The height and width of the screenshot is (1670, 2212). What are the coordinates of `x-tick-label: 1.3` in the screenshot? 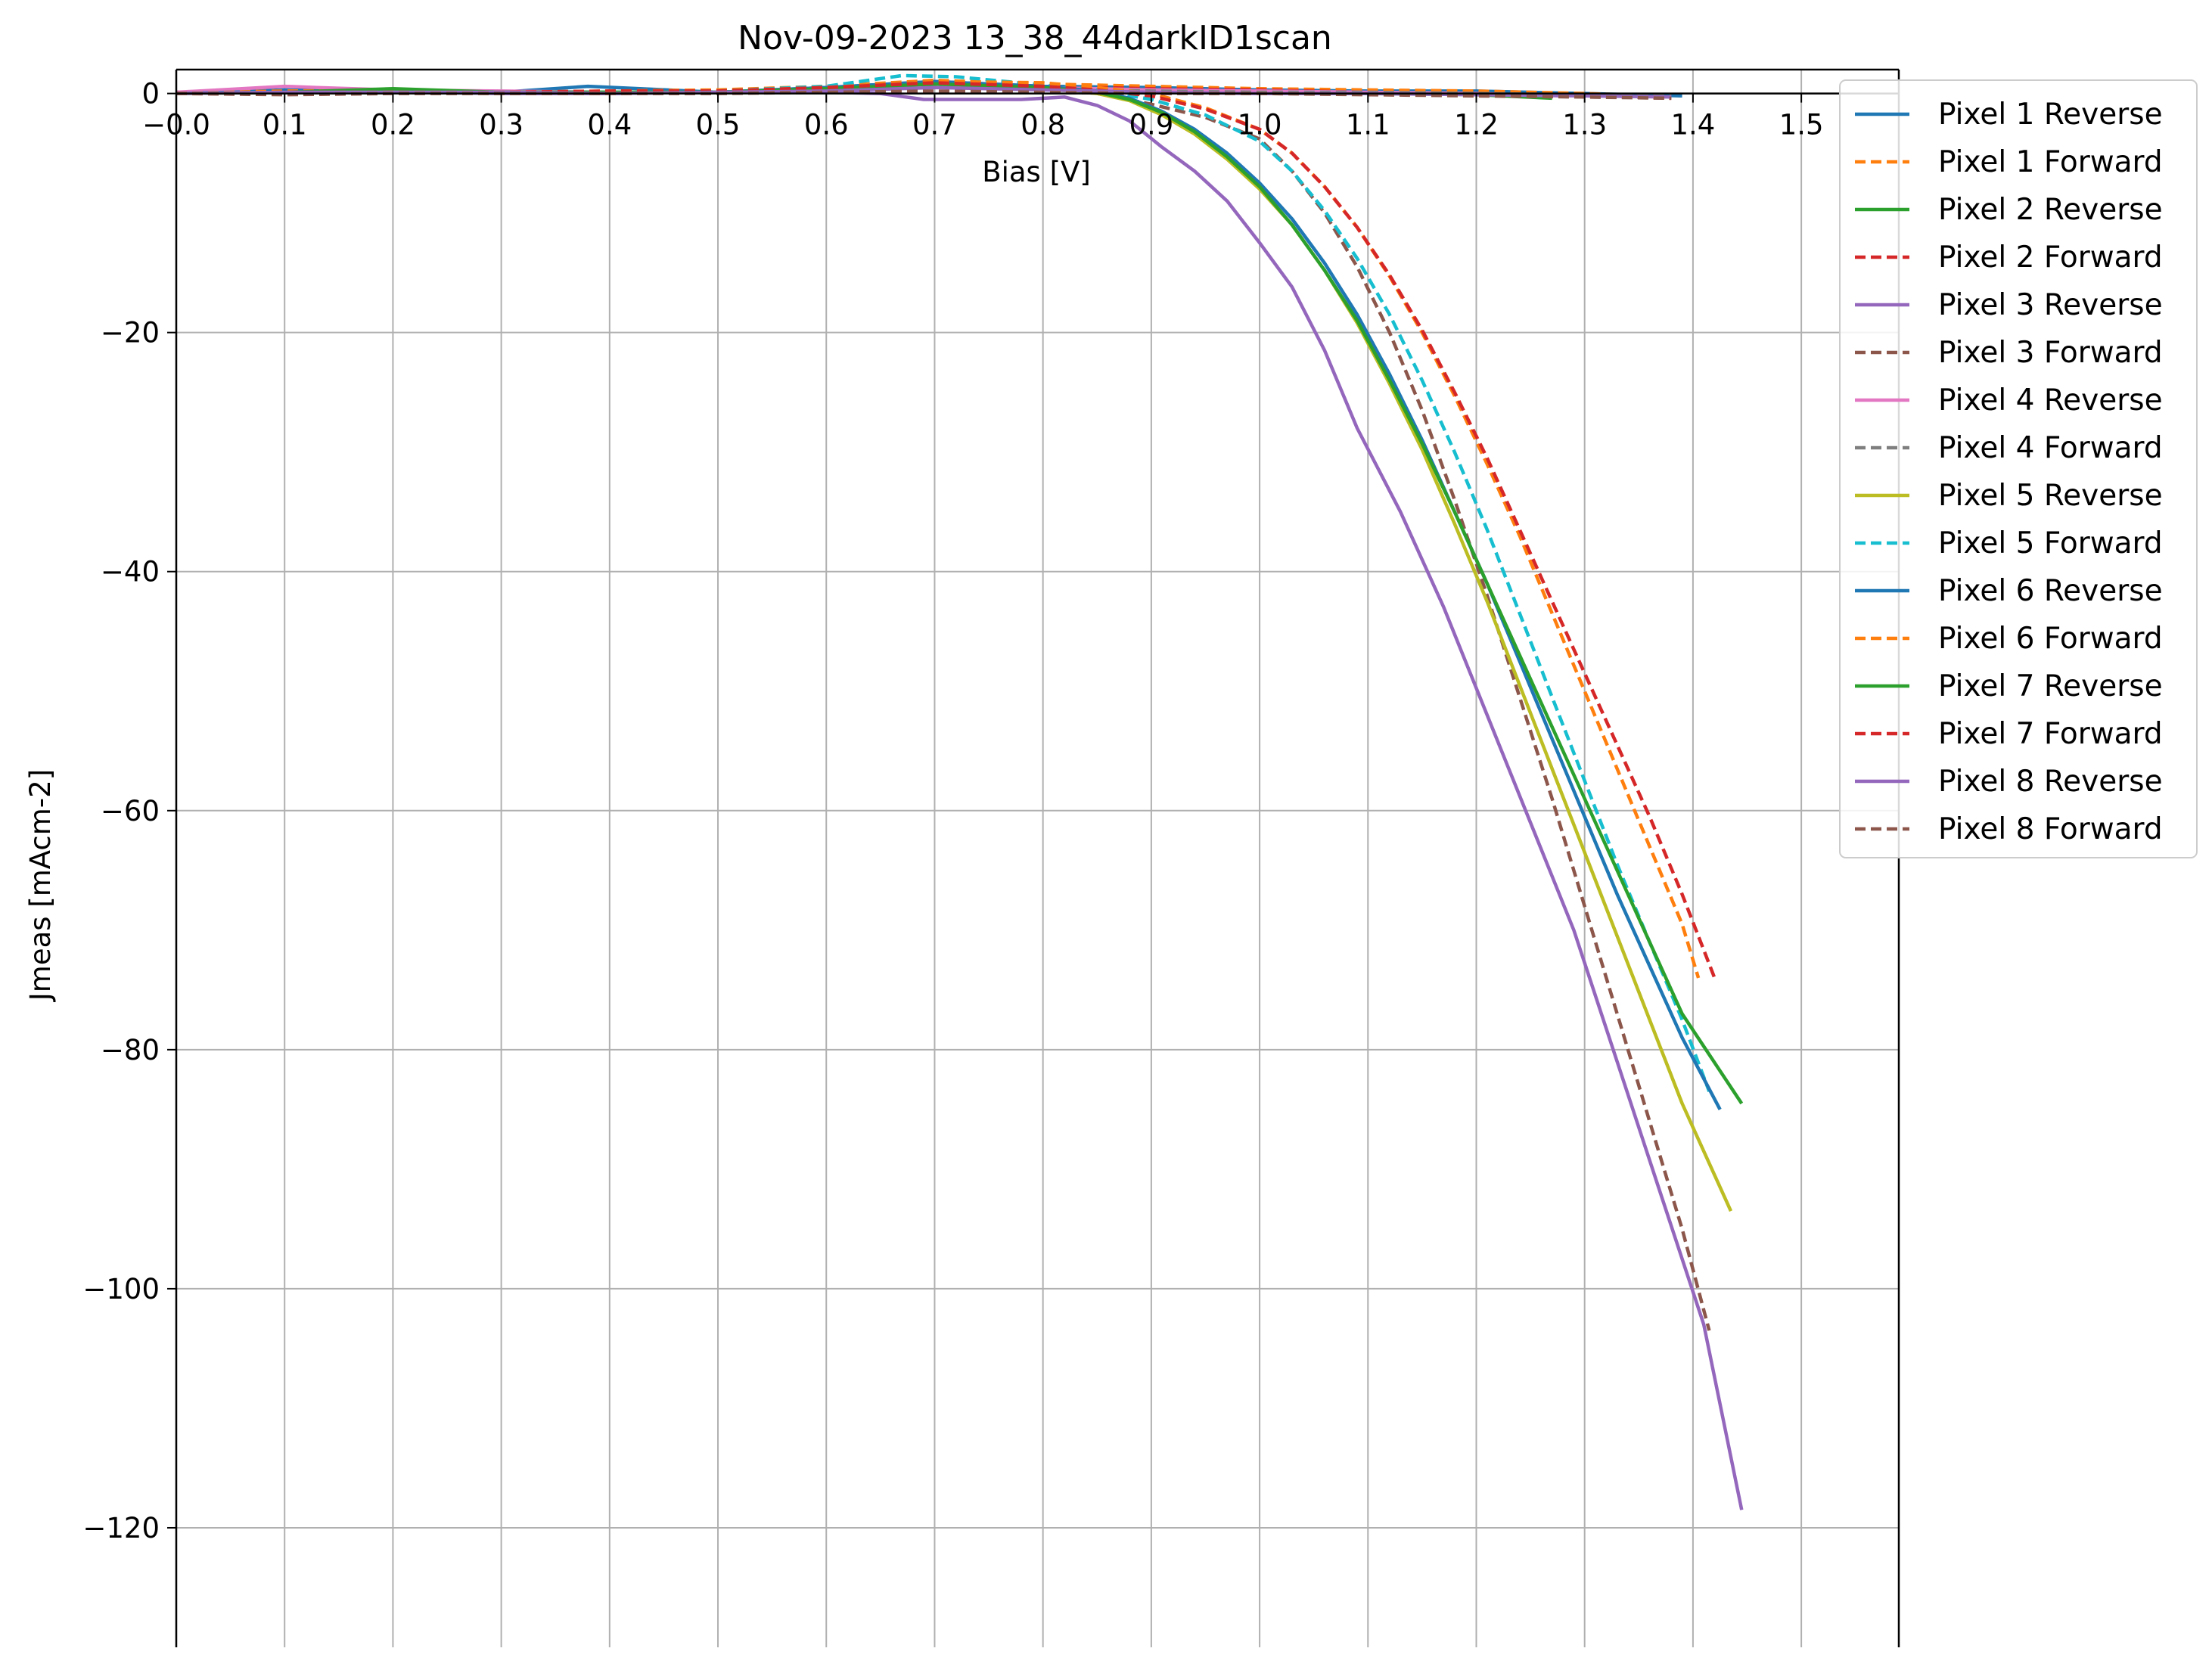 It's located at (1584, 125).